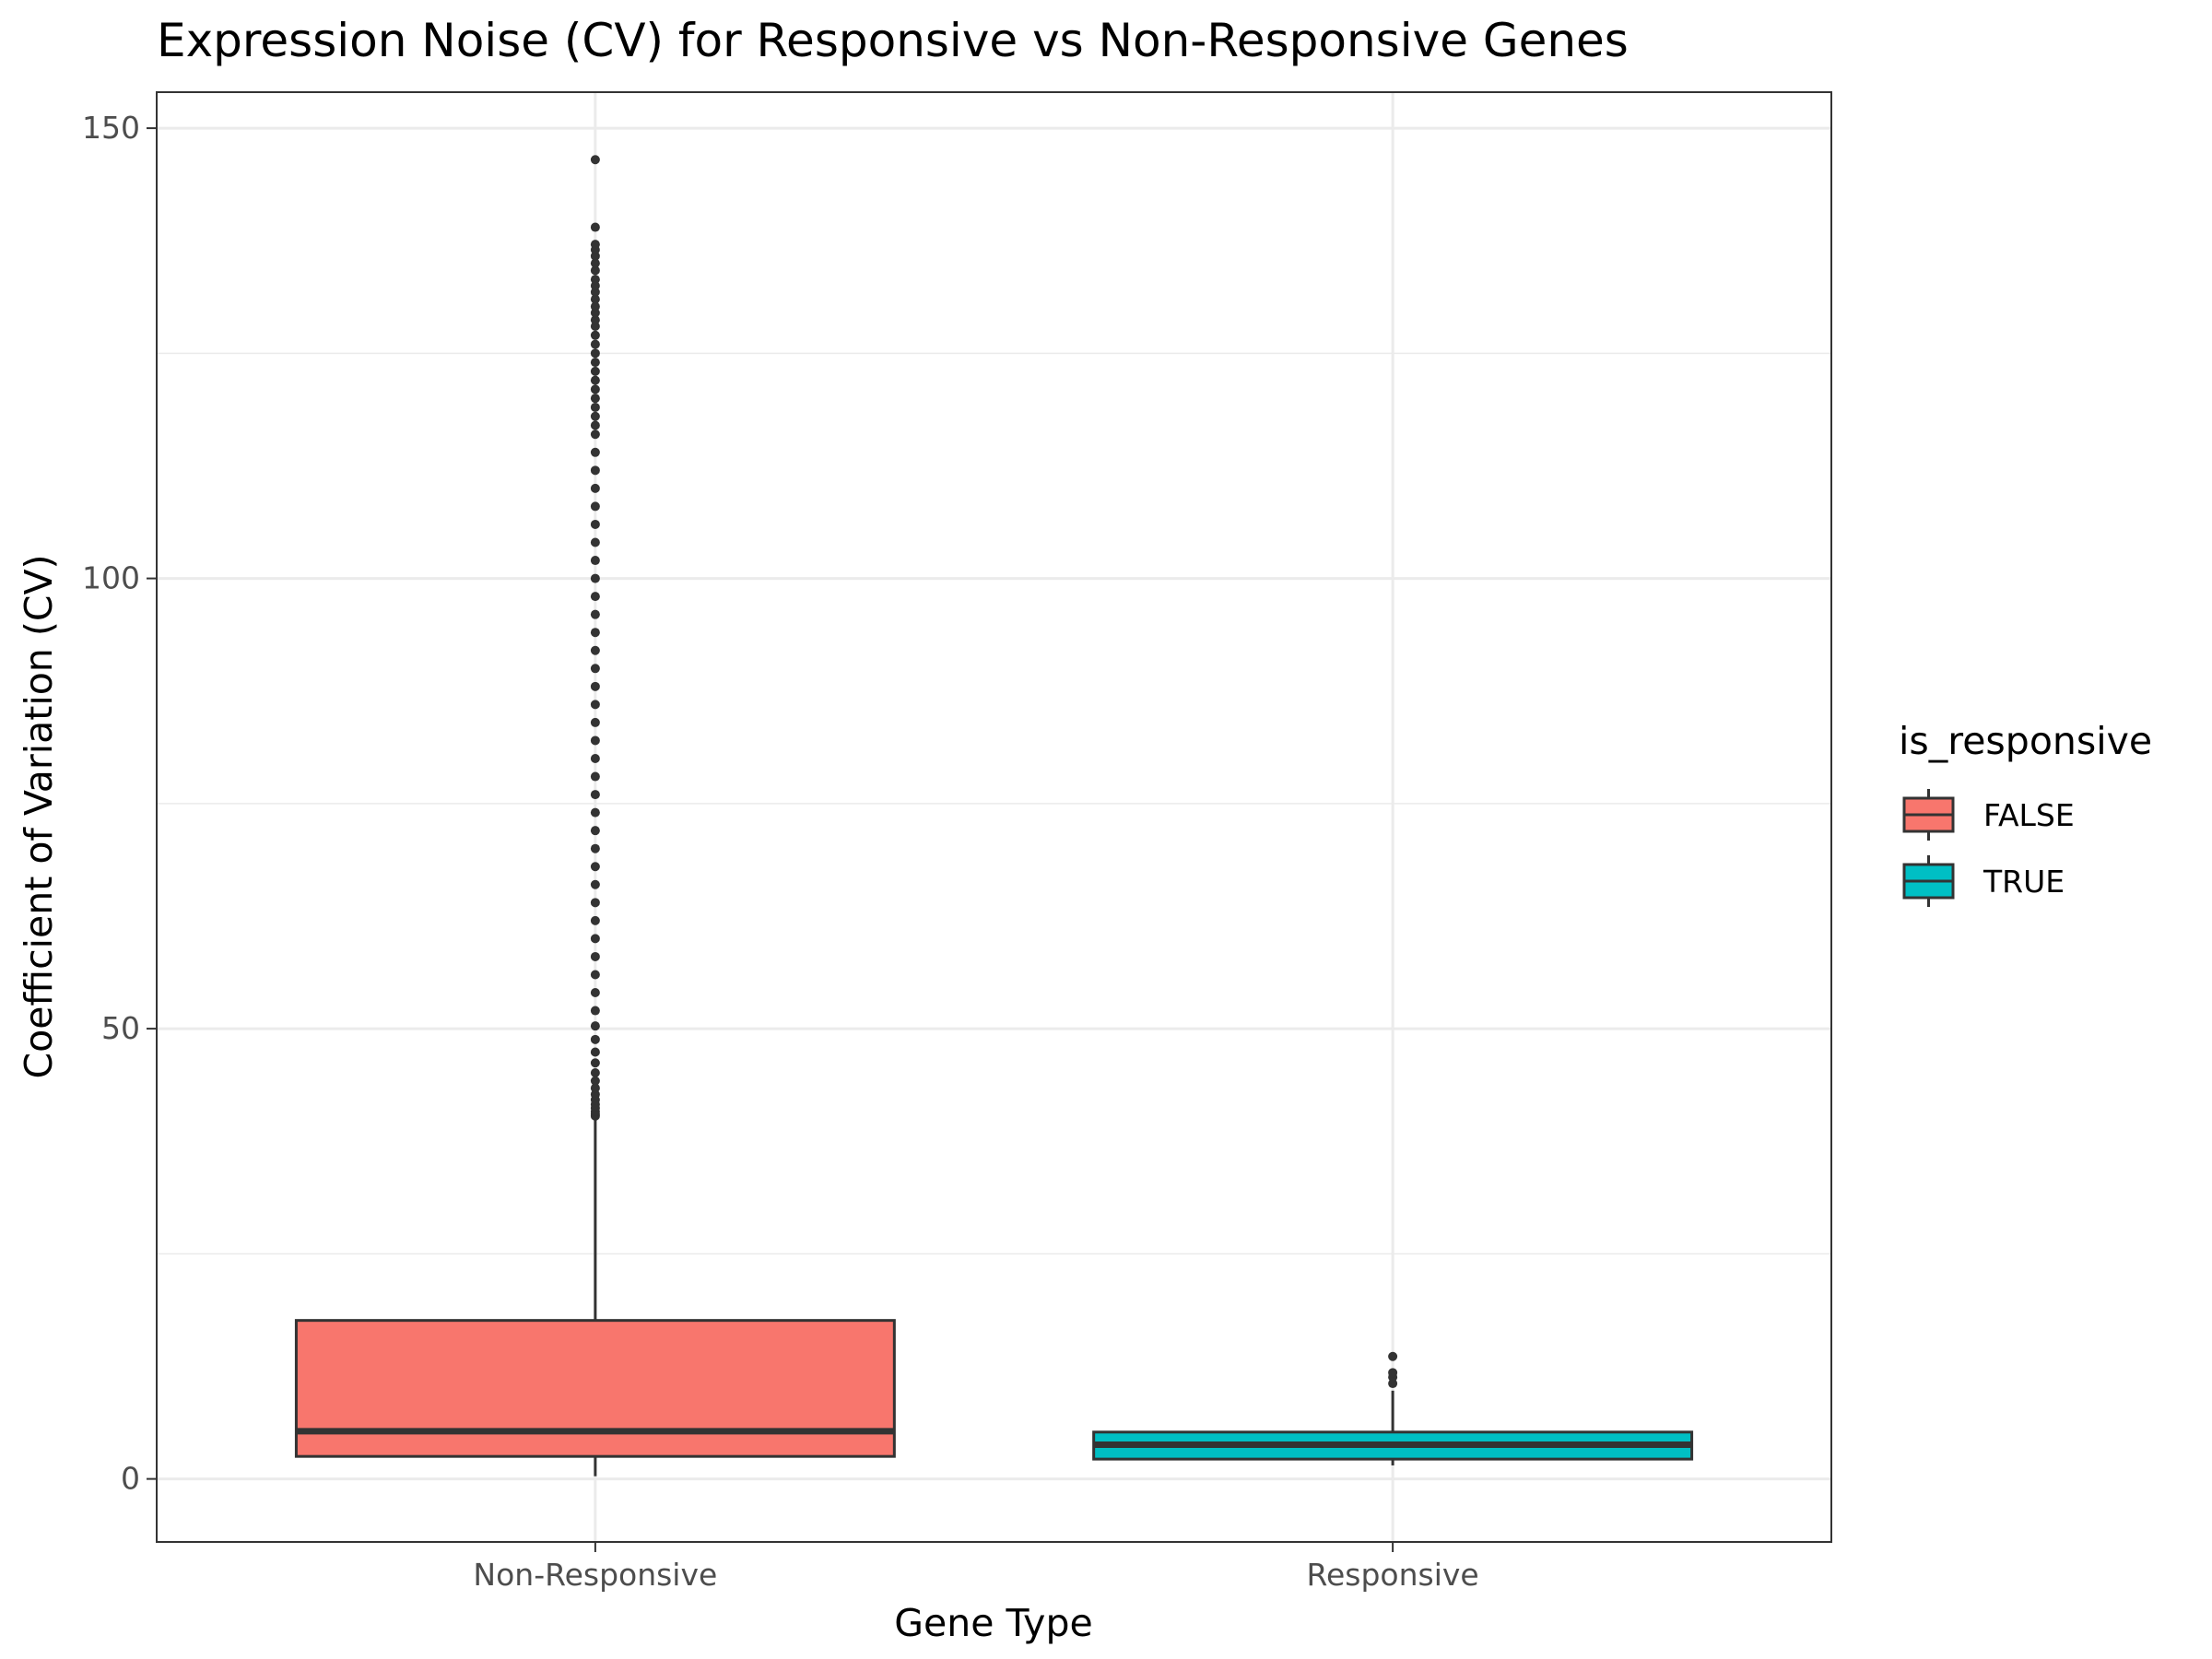 This screenshot has height=1659, width=2212. I want to click on legend-label: TRUE, so click(2024, 882).